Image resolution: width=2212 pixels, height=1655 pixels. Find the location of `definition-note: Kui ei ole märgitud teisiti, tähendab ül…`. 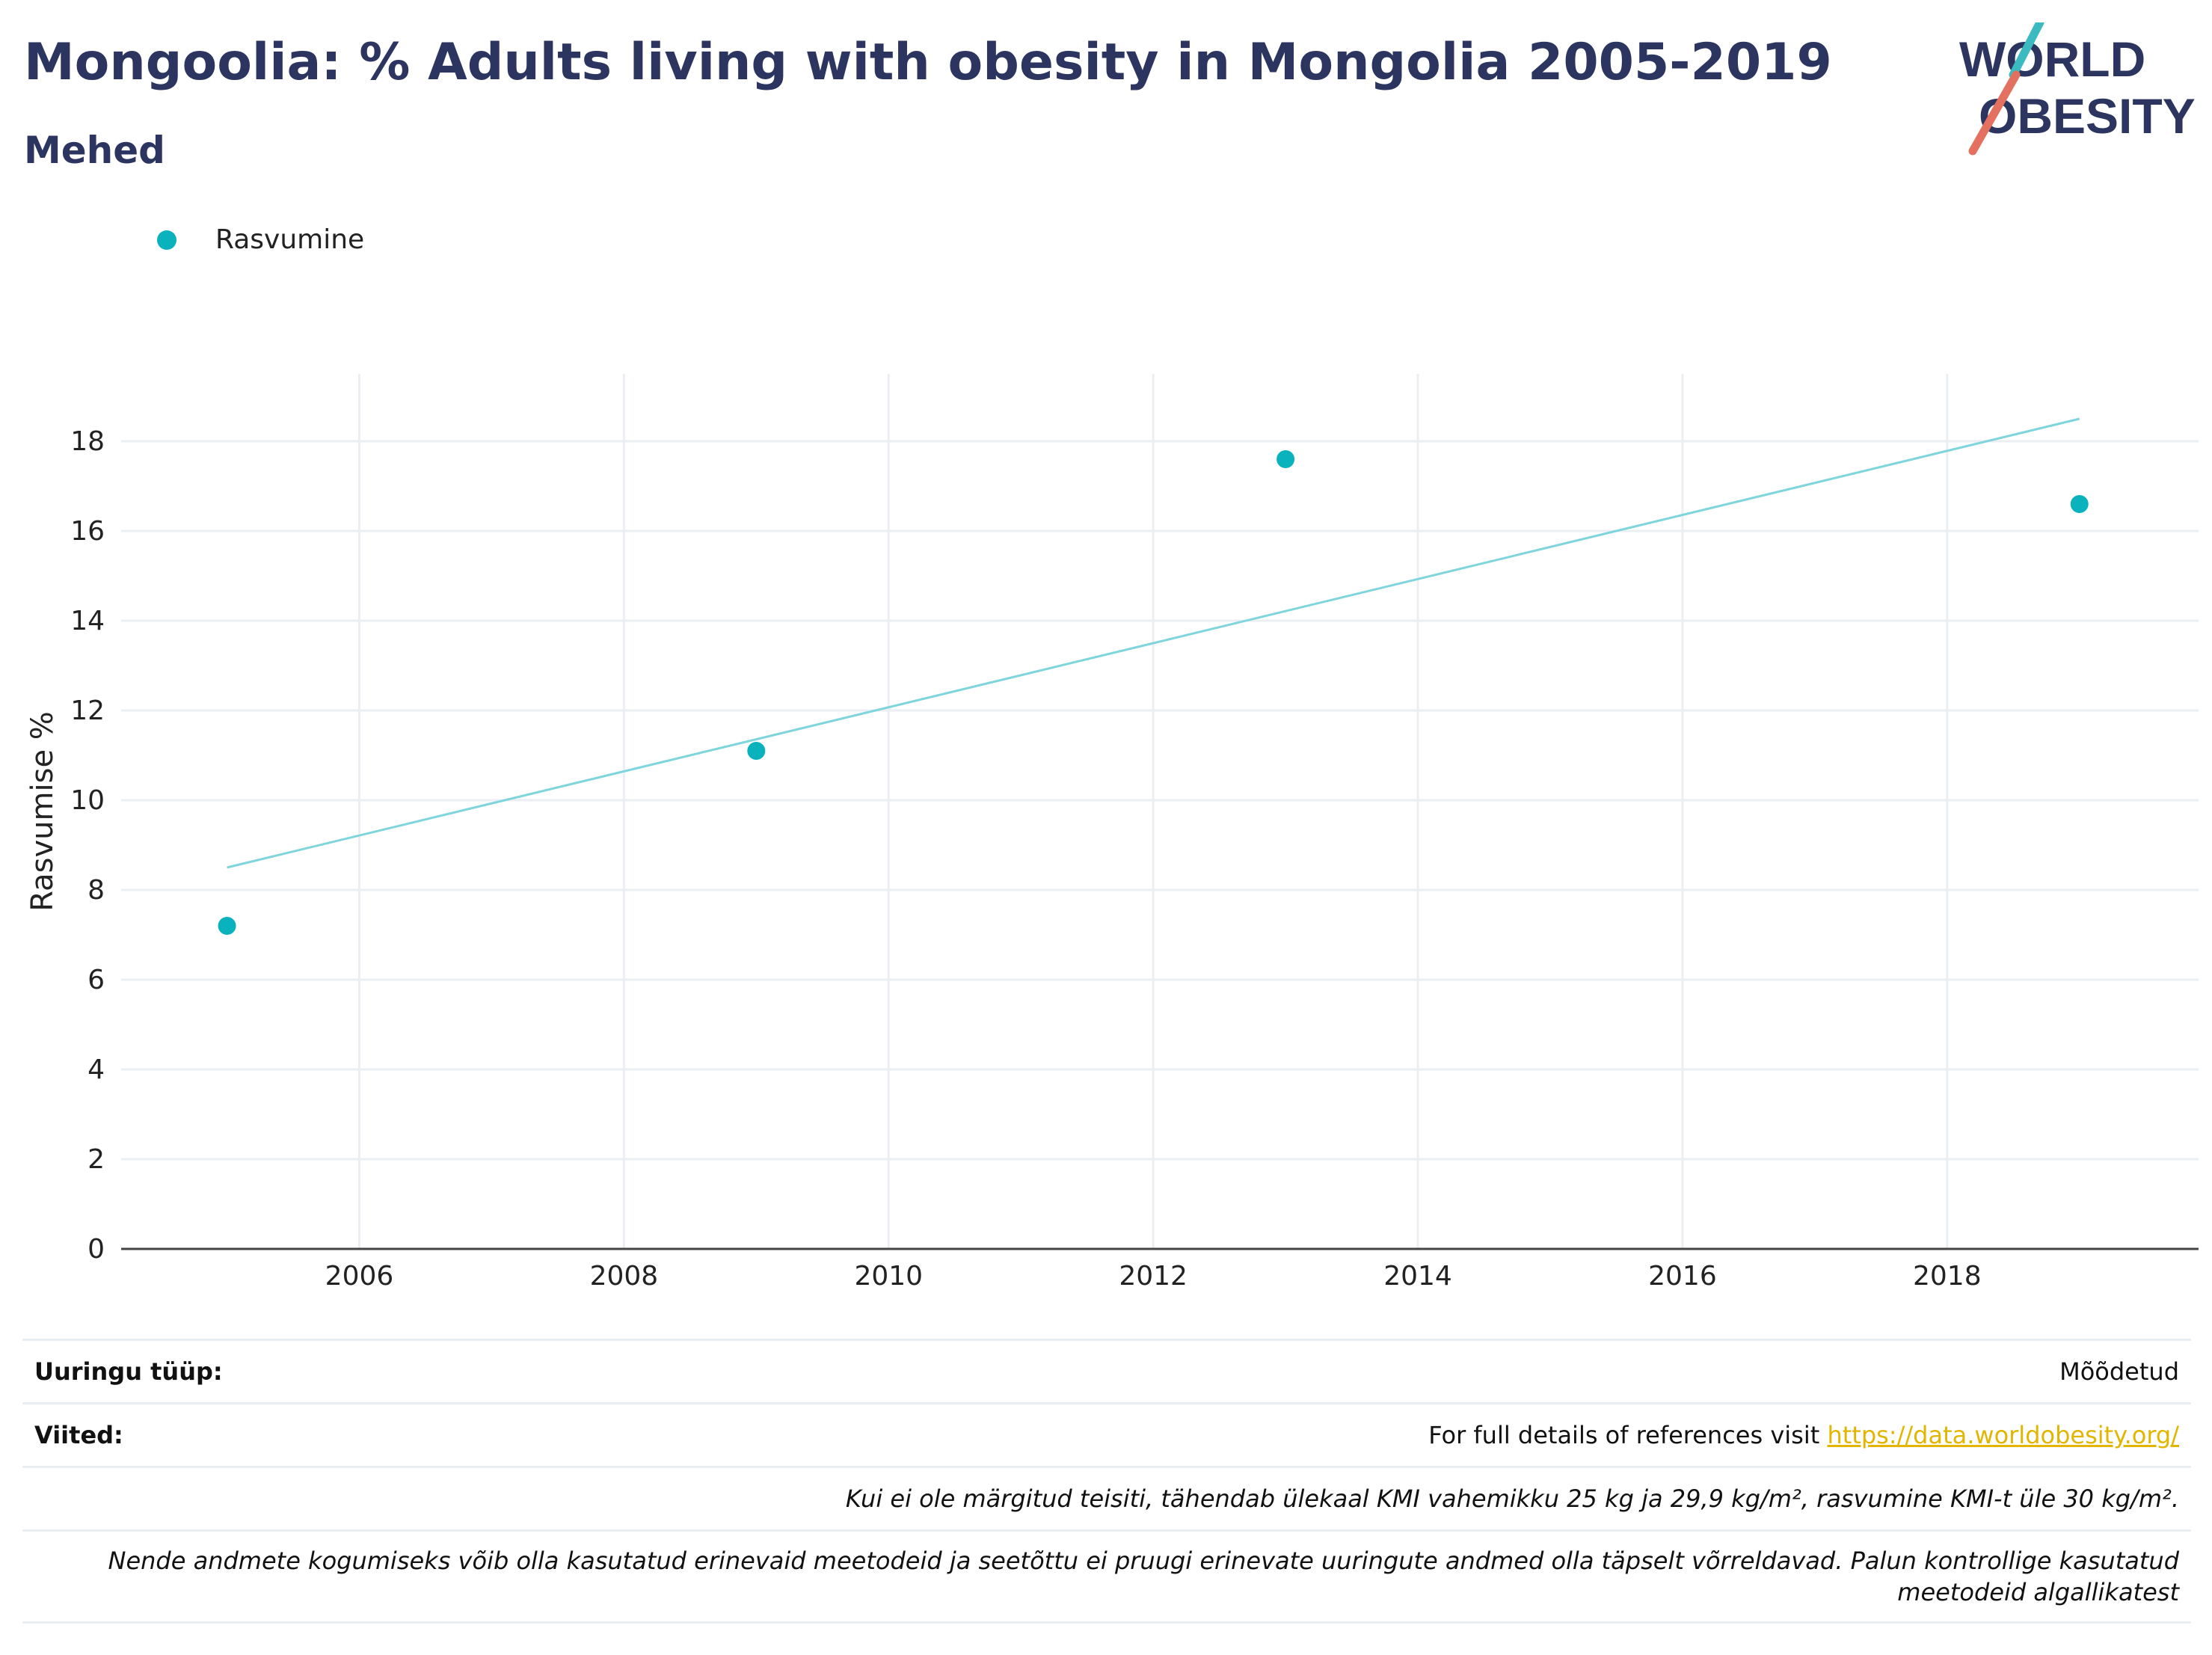

definition-note: Kui ei ole märgitud teisiti, tähendab ül… is located at coordinates (1512, 1498).